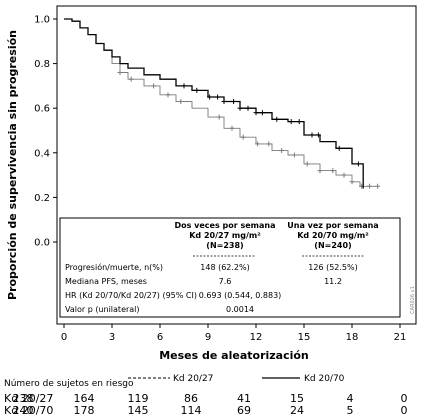 The image size is (425, 419). What do you see at coordinates (225, 281) in the screenshot?
I see `row-v1-median: 7.6` at bounding box center [225, 281].